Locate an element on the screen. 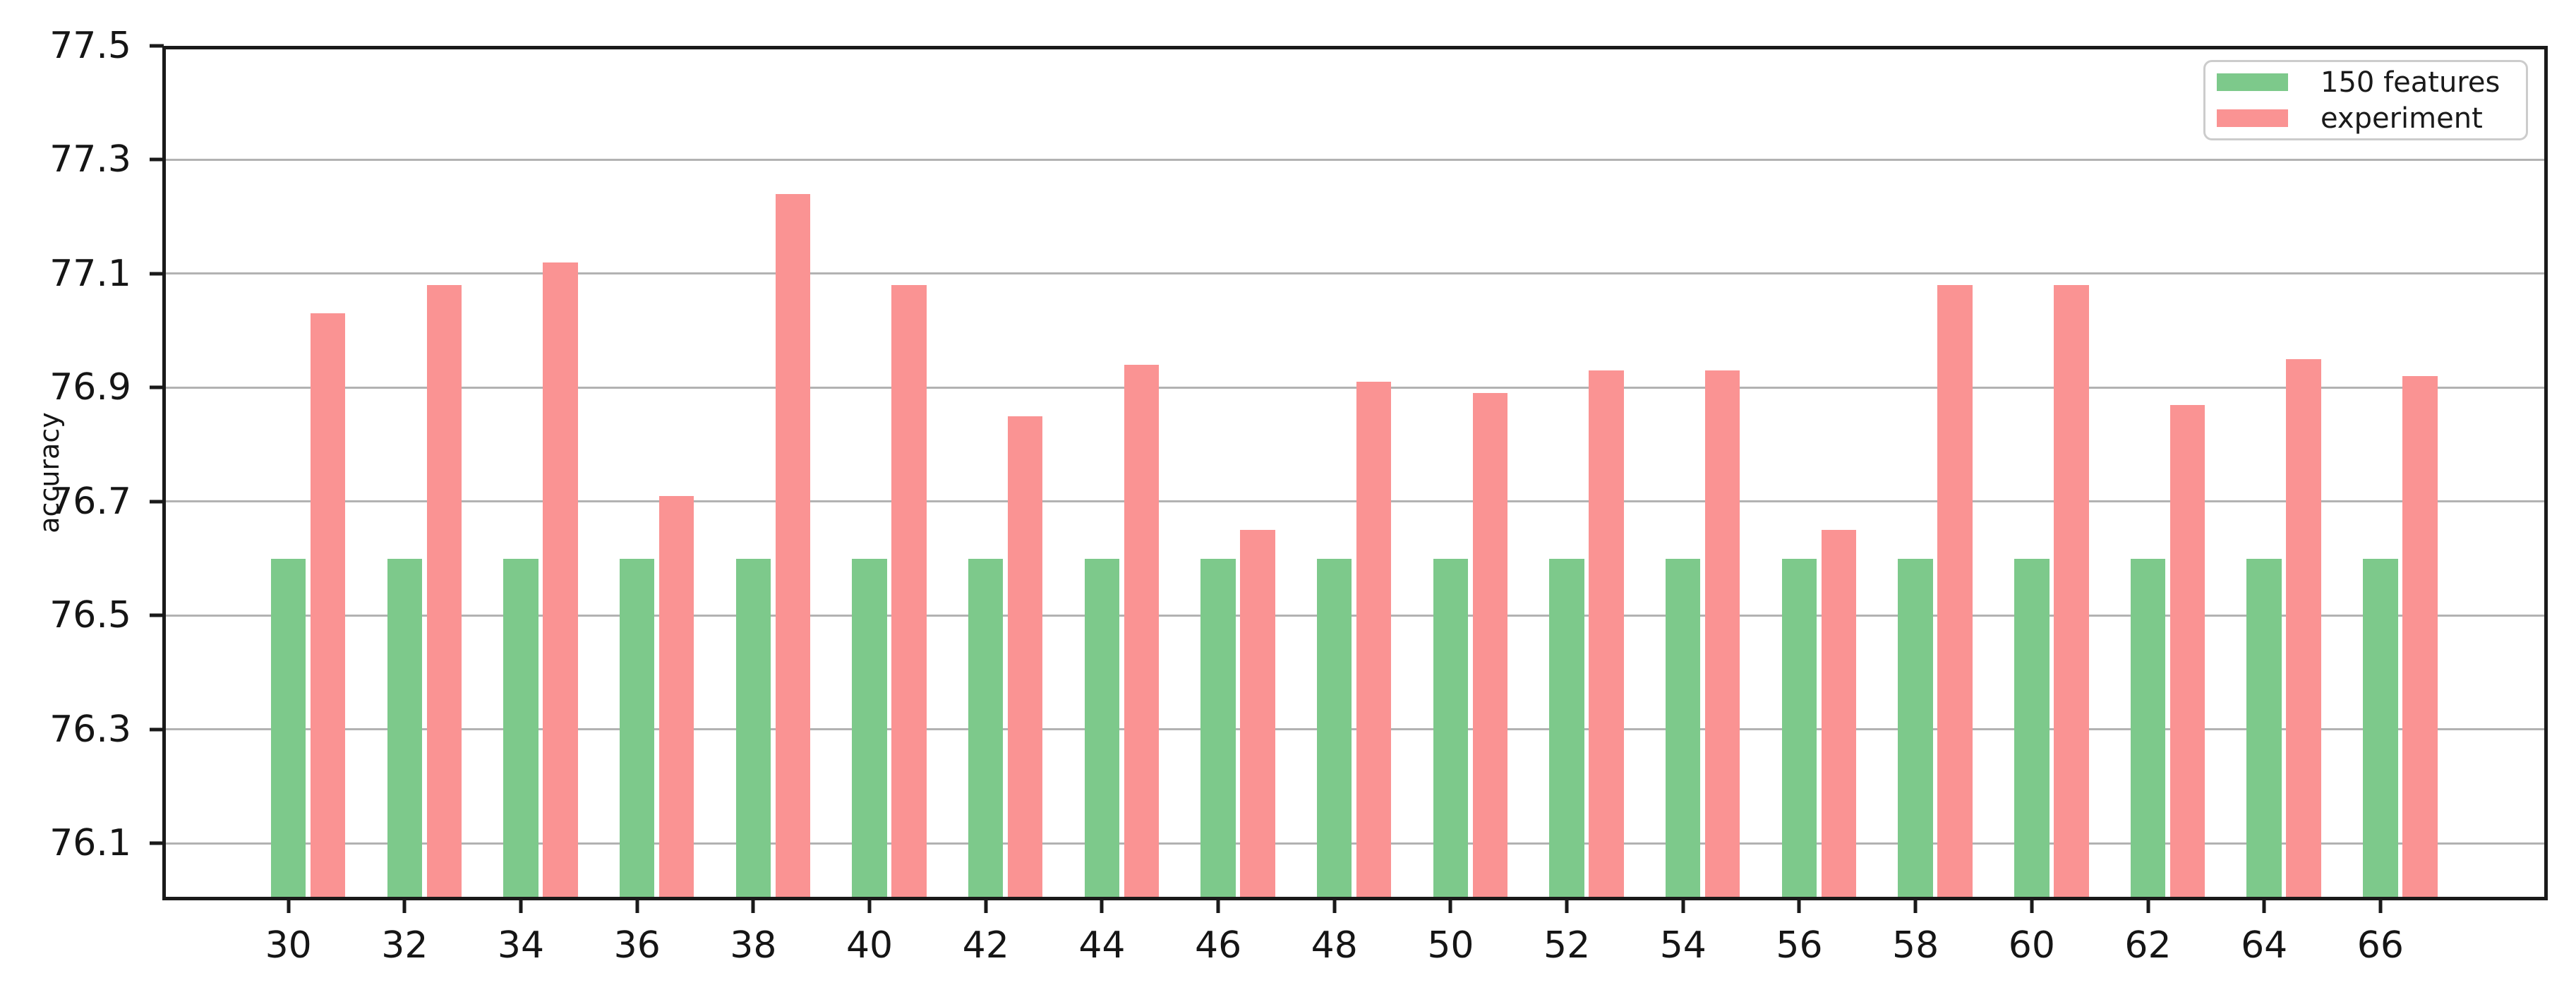 The image size is (2576, 985). x-tick-label-44: 44 is located at coordinates (1102, 945).